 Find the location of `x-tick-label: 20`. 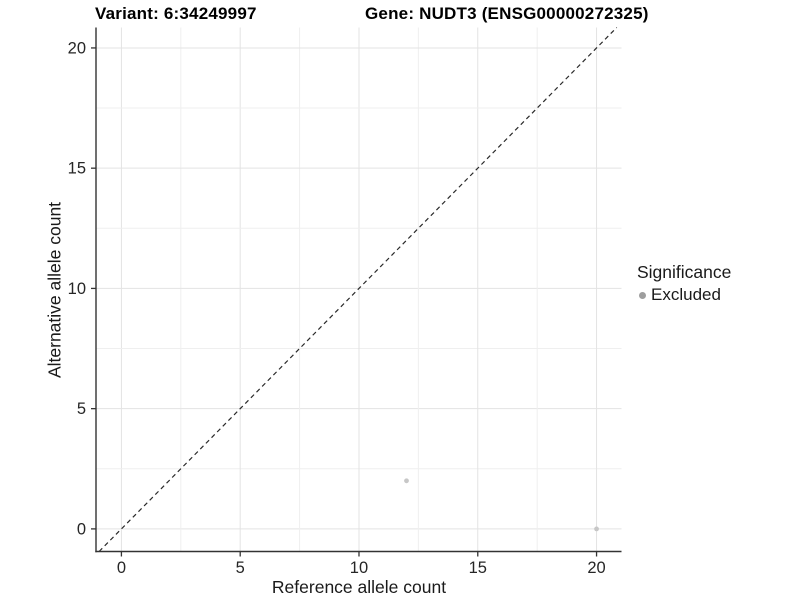

x-tick-label: 20 is located at coordinates (596, 568).